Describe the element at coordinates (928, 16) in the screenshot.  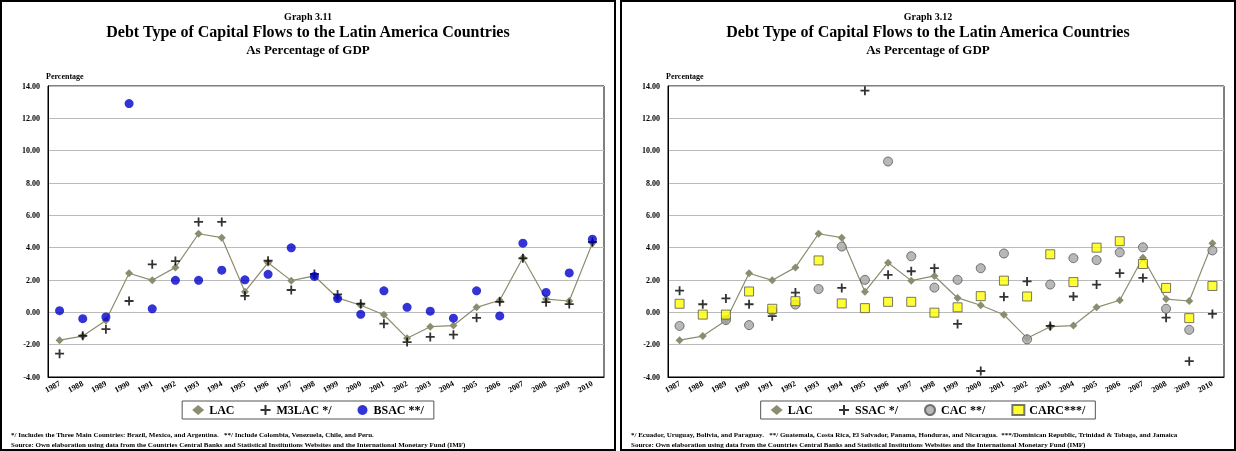
I see `caption: Graph 3.12` at that location.